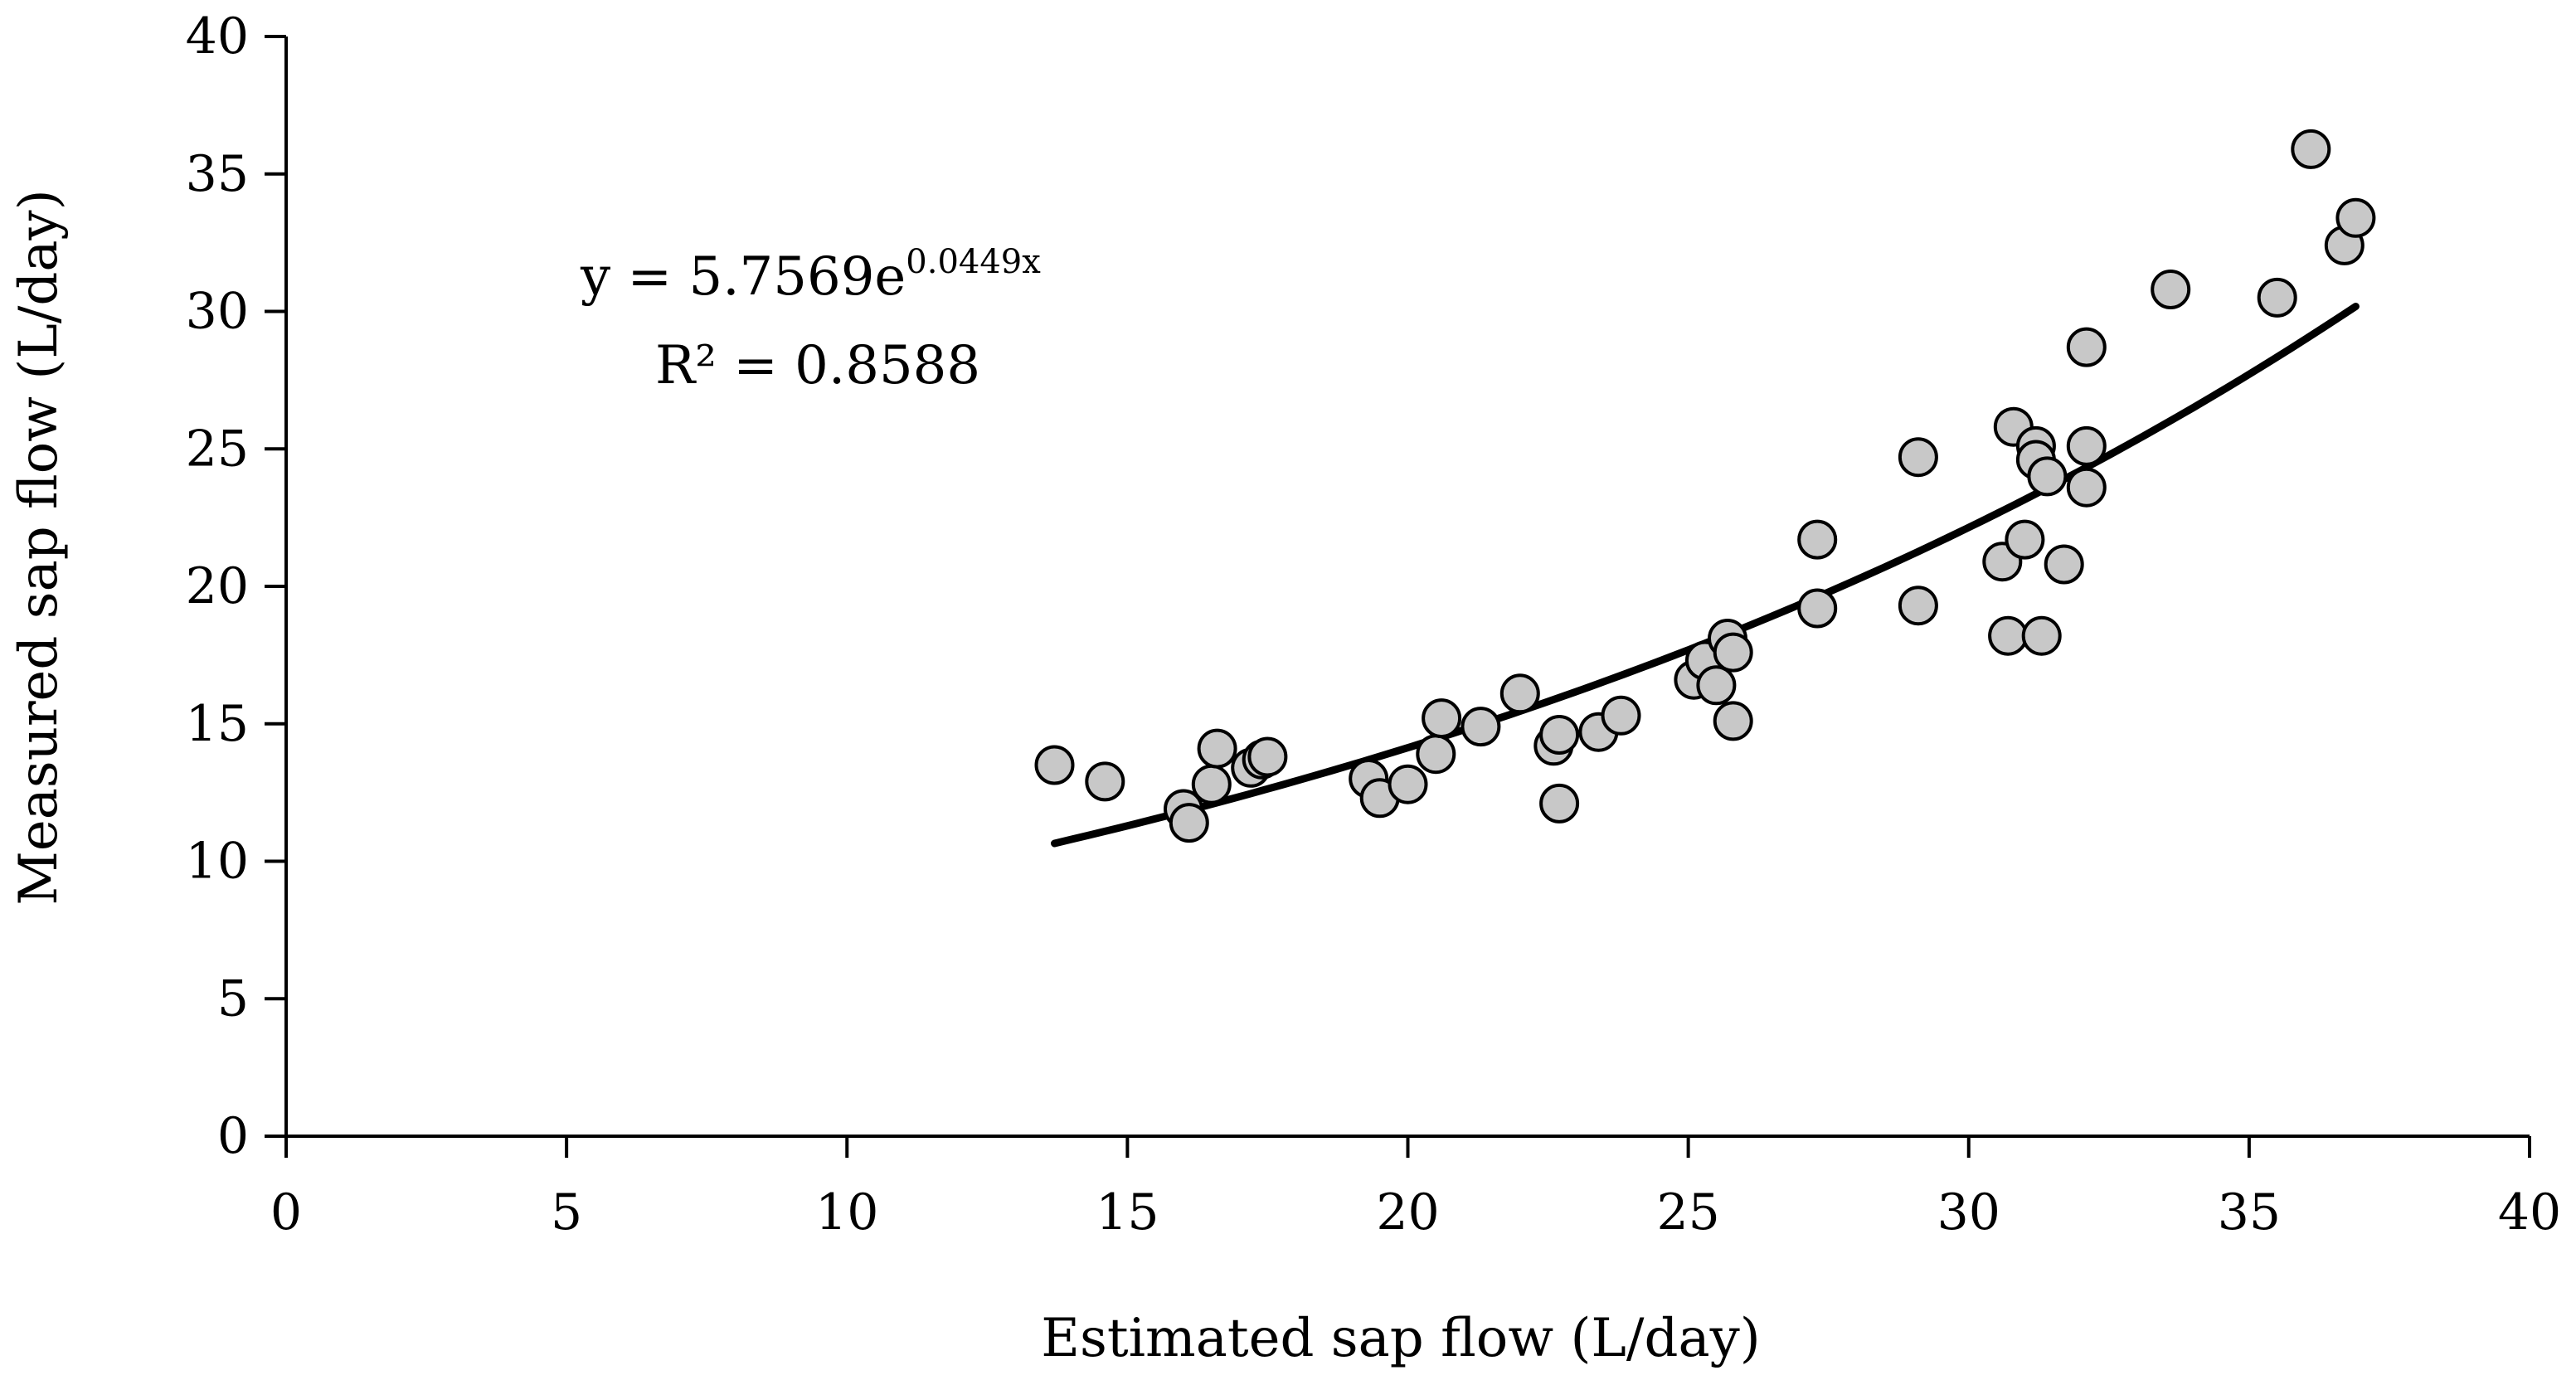 The height and width of the screenshot is (1380, 2576). What do you see at coordinates (1408, 1213) in the screenshot?
I see `x-tick-label: 20` at bounding box center [1408, 1213].